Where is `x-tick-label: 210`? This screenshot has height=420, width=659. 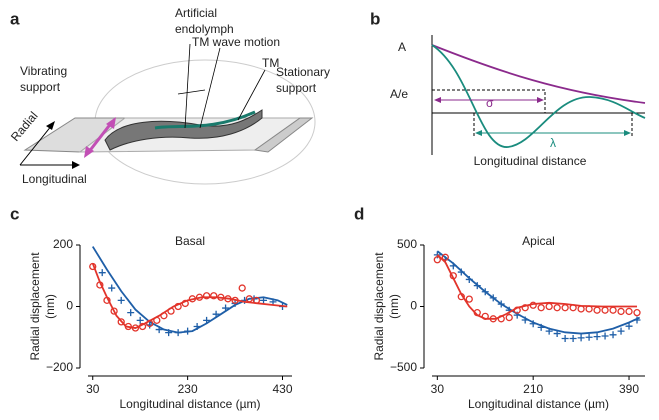
x-tick-label: 210 is located at coordinates (533, 389).